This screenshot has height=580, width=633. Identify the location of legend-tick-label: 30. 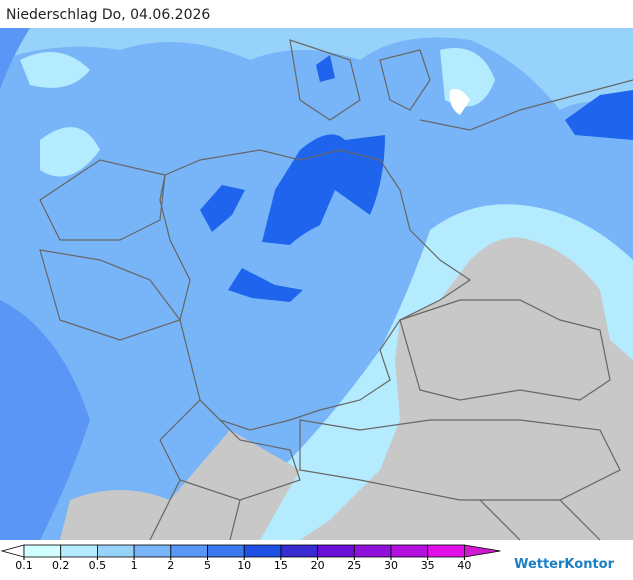
(391, 565).